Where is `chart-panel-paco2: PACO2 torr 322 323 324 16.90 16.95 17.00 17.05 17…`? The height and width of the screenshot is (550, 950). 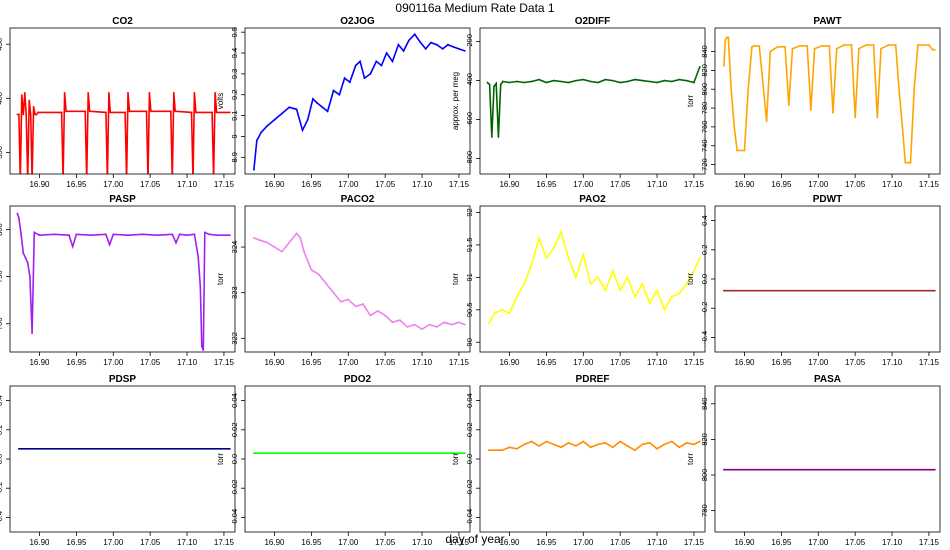
chart-panel-paco2: PACO2 torr 322 323 324 16.90 16.95 17.00 17.05 17… is located at coordinates (343, 280).